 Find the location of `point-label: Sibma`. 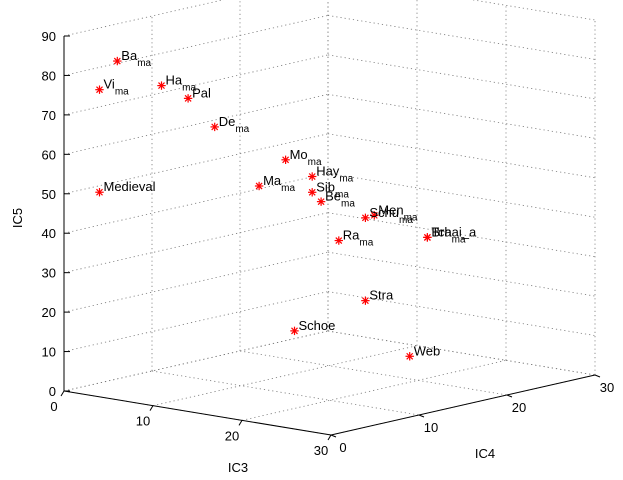

point-label: Sibma is located at coordinates (332, 189).